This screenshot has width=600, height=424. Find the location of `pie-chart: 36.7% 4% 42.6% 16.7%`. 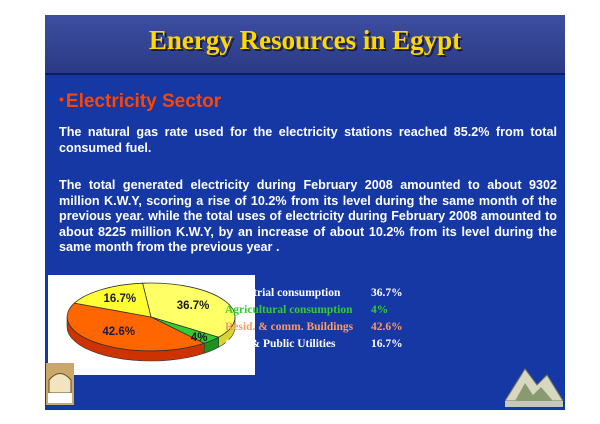

pie-chart: 36.7% 4% 42.6% 16.7% is located at coordinates (151, 325).